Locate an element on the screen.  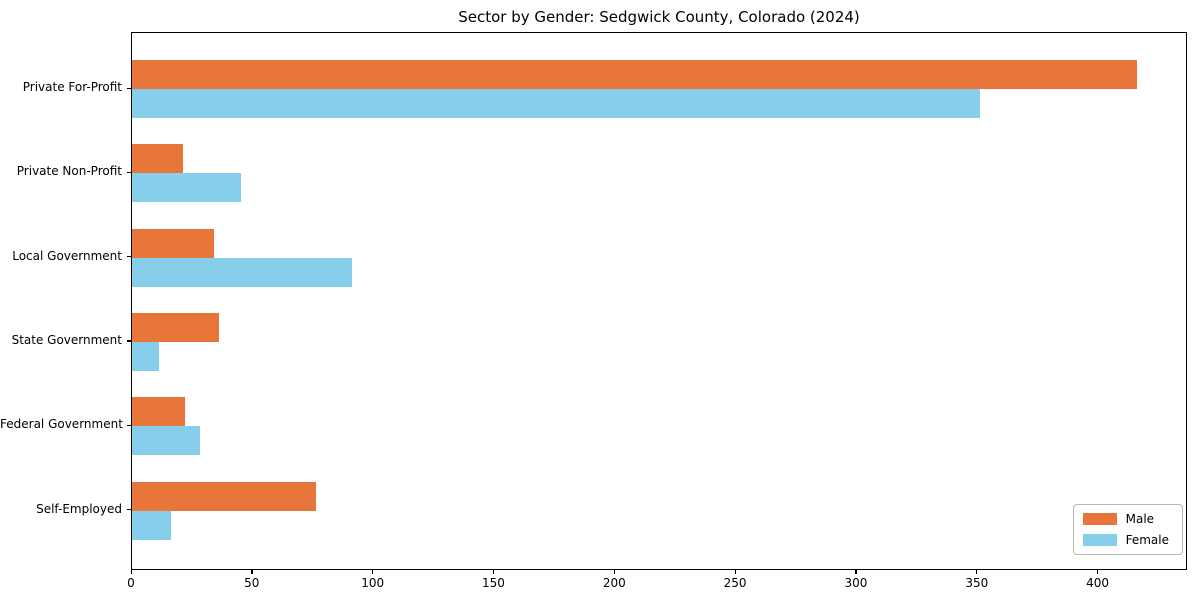
x-tick-label-150: 150 is located at coordinates (493, 583).